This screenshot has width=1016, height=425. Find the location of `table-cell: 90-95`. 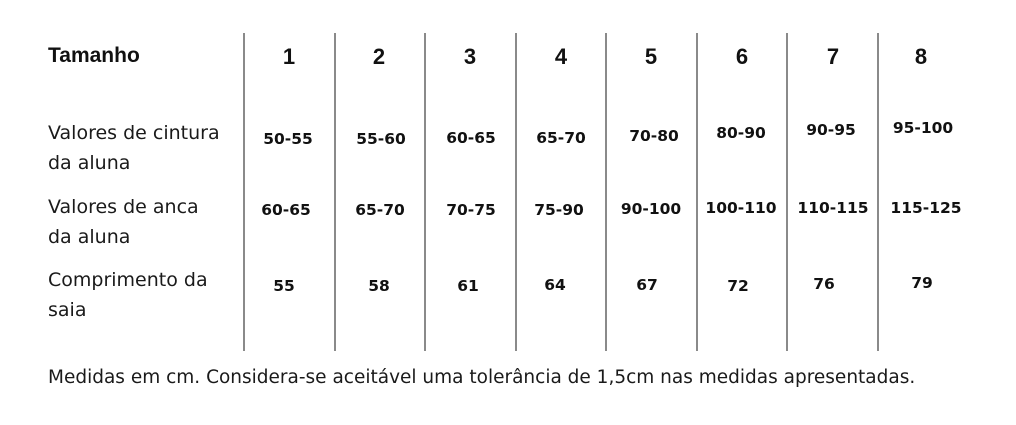

table-cell: 90-95 is located at coordinates (831, 130).